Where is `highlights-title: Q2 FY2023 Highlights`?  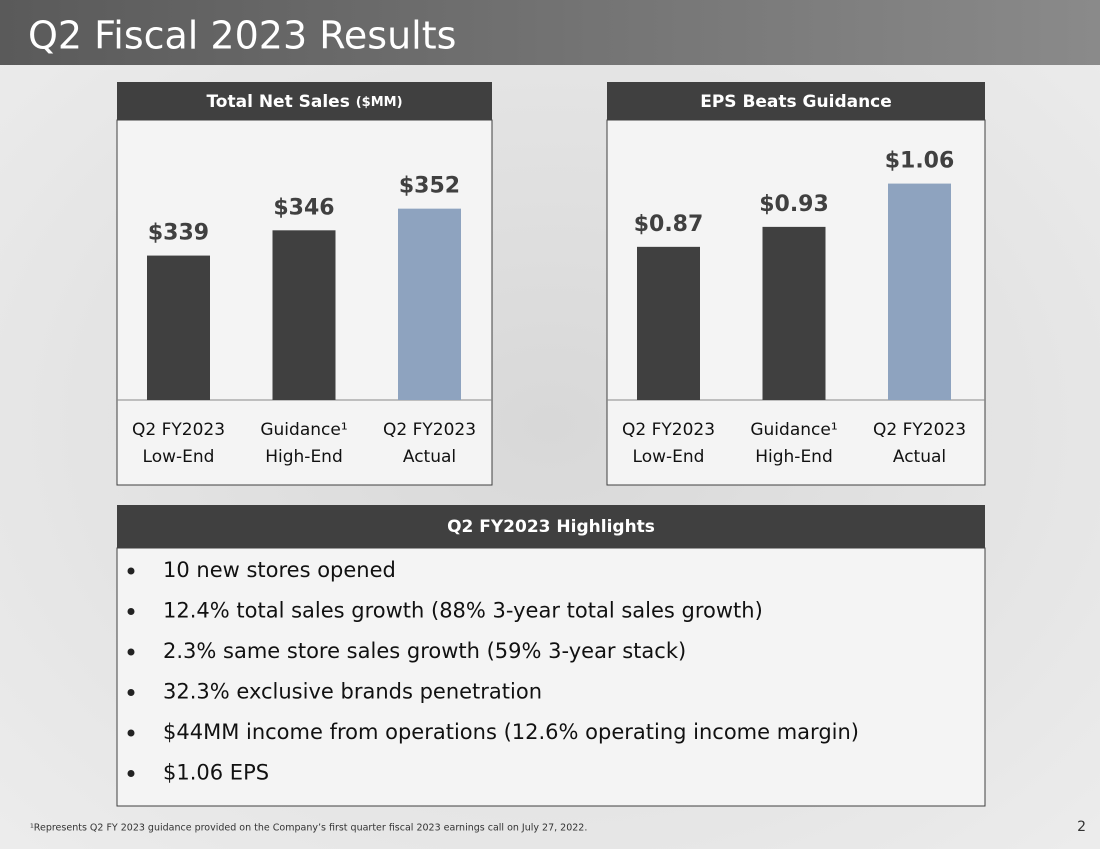 highlights-title: Q2 FY2023 Highlights is located at coordinates (551, 527).